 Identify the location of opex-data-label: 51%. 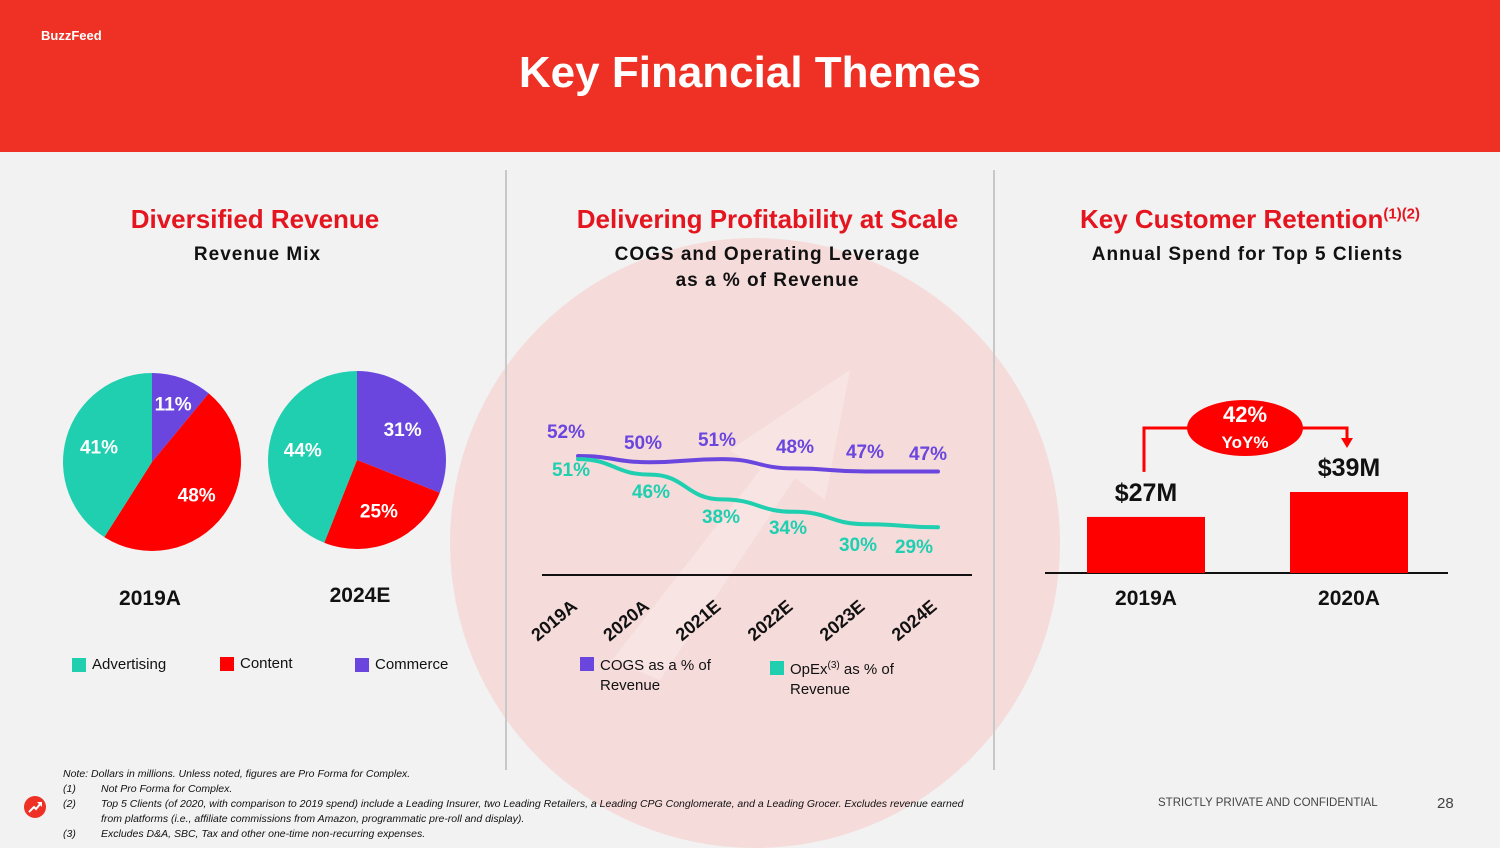
(571, 470).